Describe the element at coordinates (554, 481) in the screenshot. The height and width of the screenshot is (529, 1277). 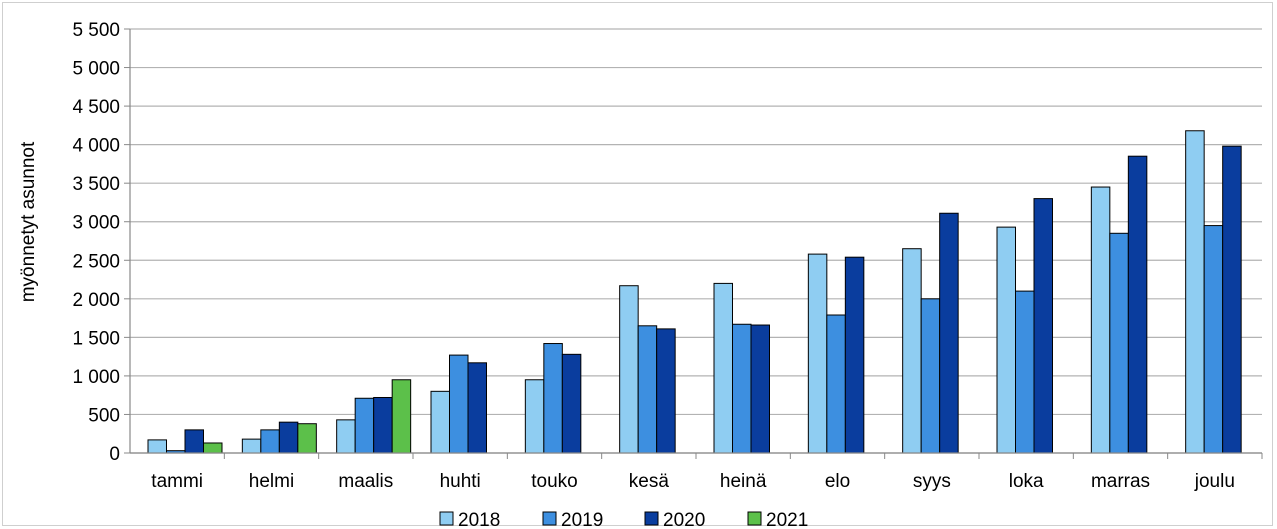
I see `x-tick-label: touko` at that location.